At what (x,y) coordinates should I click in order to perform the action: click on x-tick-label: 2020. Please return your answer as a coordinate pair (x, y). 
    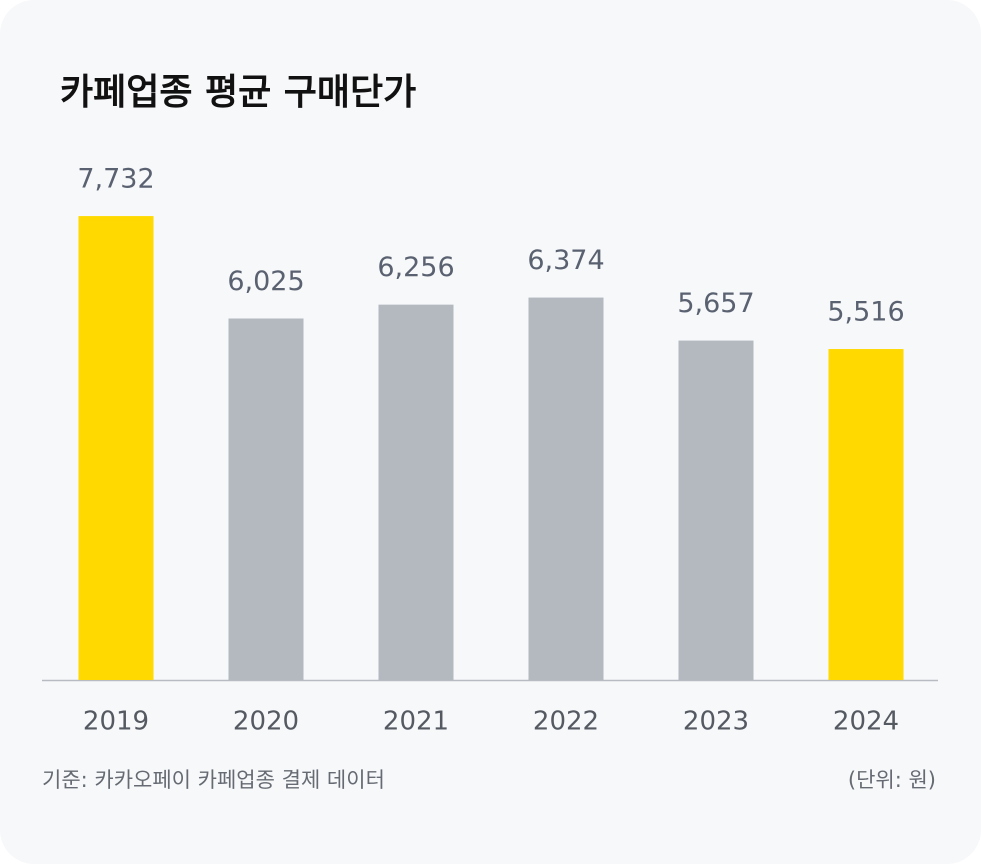
    Looking at the image, I should click on (266, 722).